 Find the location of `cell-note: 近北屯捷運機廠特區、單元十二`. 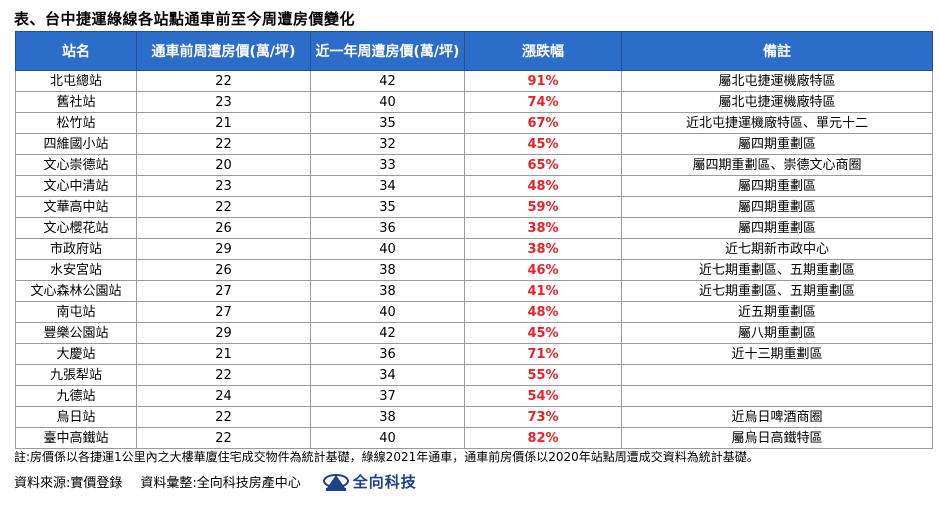

cell-note: 近北屯捷運機廠特區、單元十二 is located at coordinates (777, 123).